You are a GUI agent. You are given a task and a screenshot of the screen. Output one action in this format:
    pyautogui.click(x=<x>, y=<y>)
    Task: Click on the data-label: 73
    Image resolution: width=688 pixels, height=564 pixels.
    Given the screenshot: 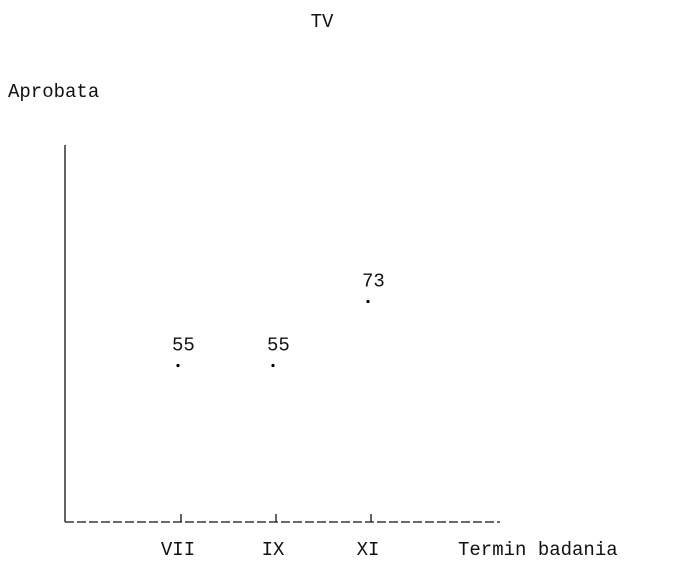 What is the action you would take?
    pyautogui.click(x=373, y=282)
    